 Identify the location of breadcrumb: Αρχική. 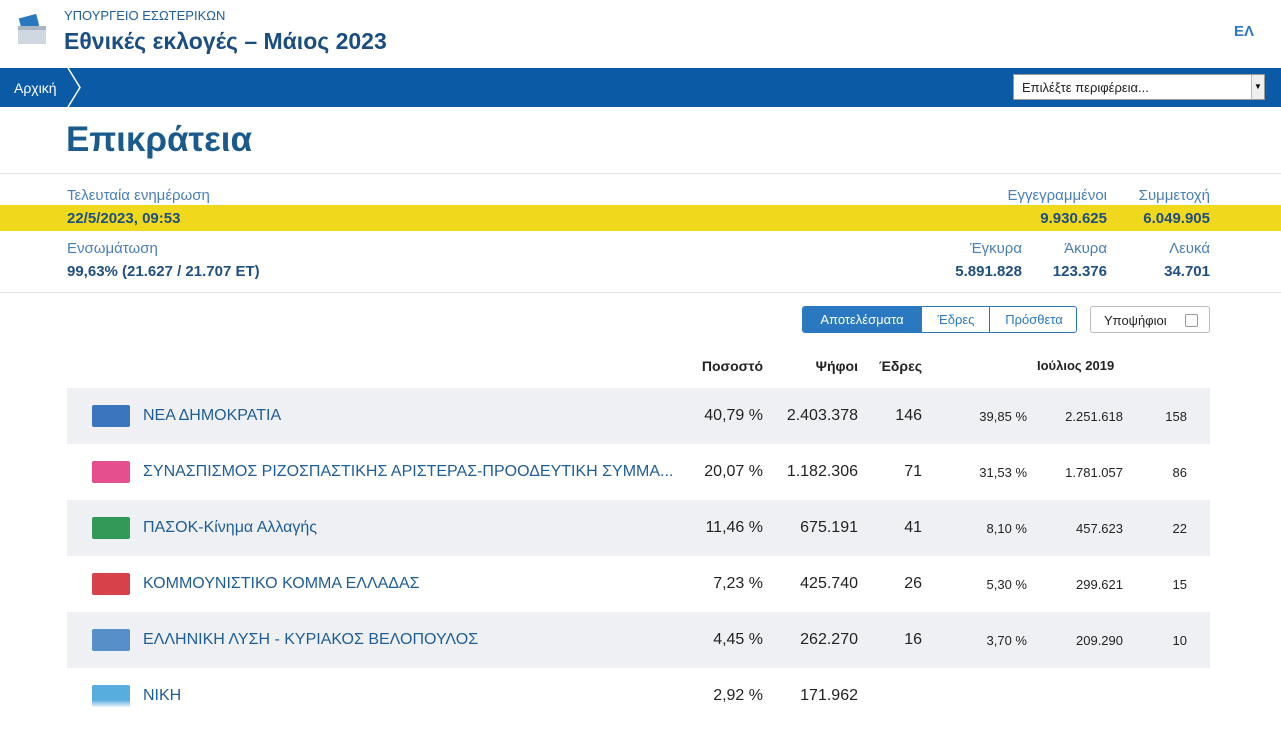
(35, 88).